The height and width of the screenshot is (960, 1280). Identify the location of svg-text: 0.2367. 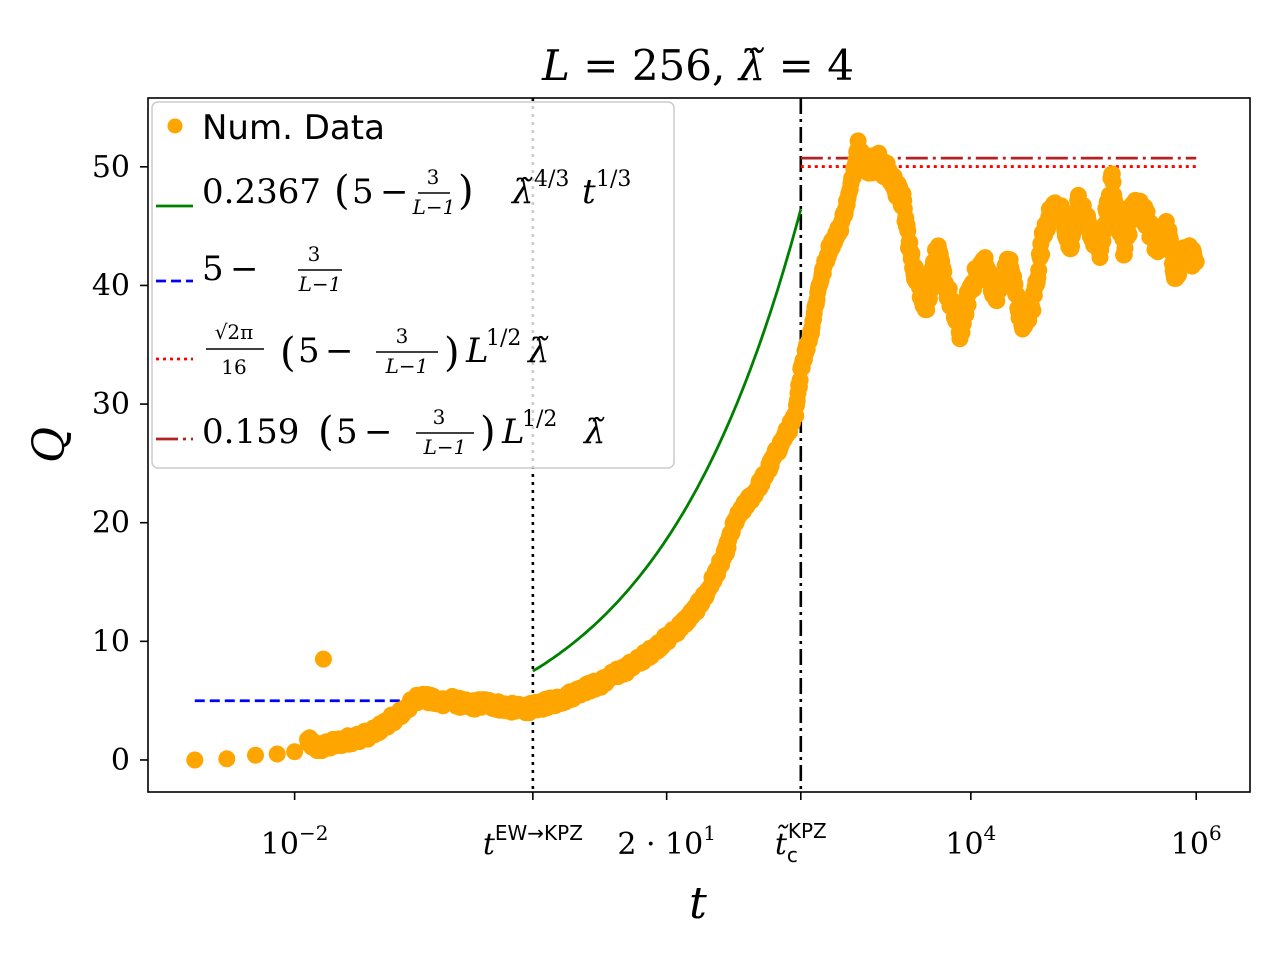
(261, 192).